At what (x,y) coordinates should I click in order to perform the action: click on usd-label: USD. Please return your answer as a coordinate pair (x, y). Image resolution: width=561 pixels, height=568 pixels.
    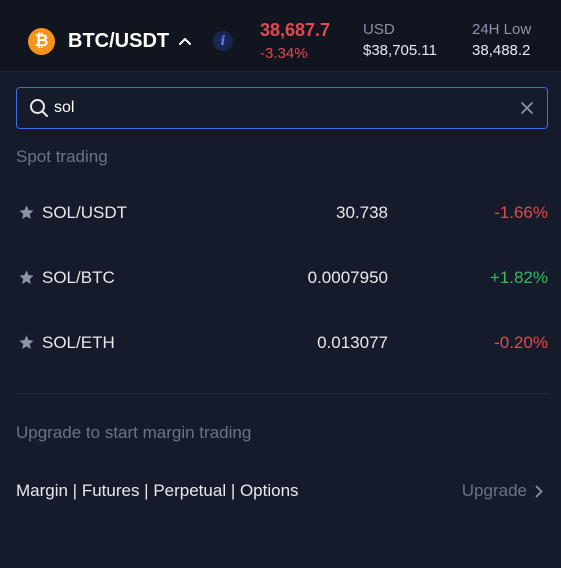
    Looking at the image, I should click on (379, 29).